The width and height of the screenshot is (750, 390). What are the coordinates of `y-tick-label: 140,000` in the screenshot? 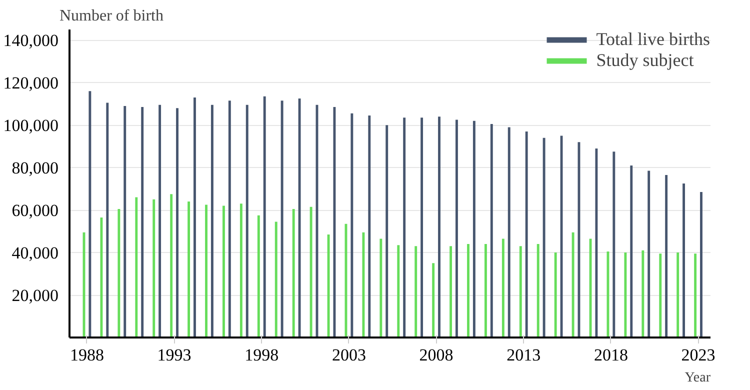 It's located at (30, 40).